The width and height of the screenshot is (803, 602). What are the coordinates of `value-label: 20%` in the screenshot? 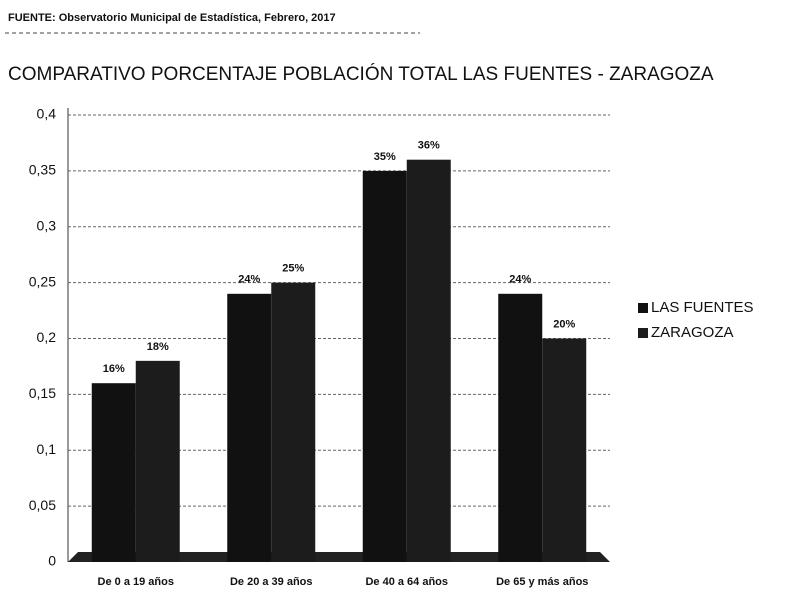 It's located at (564, 324).